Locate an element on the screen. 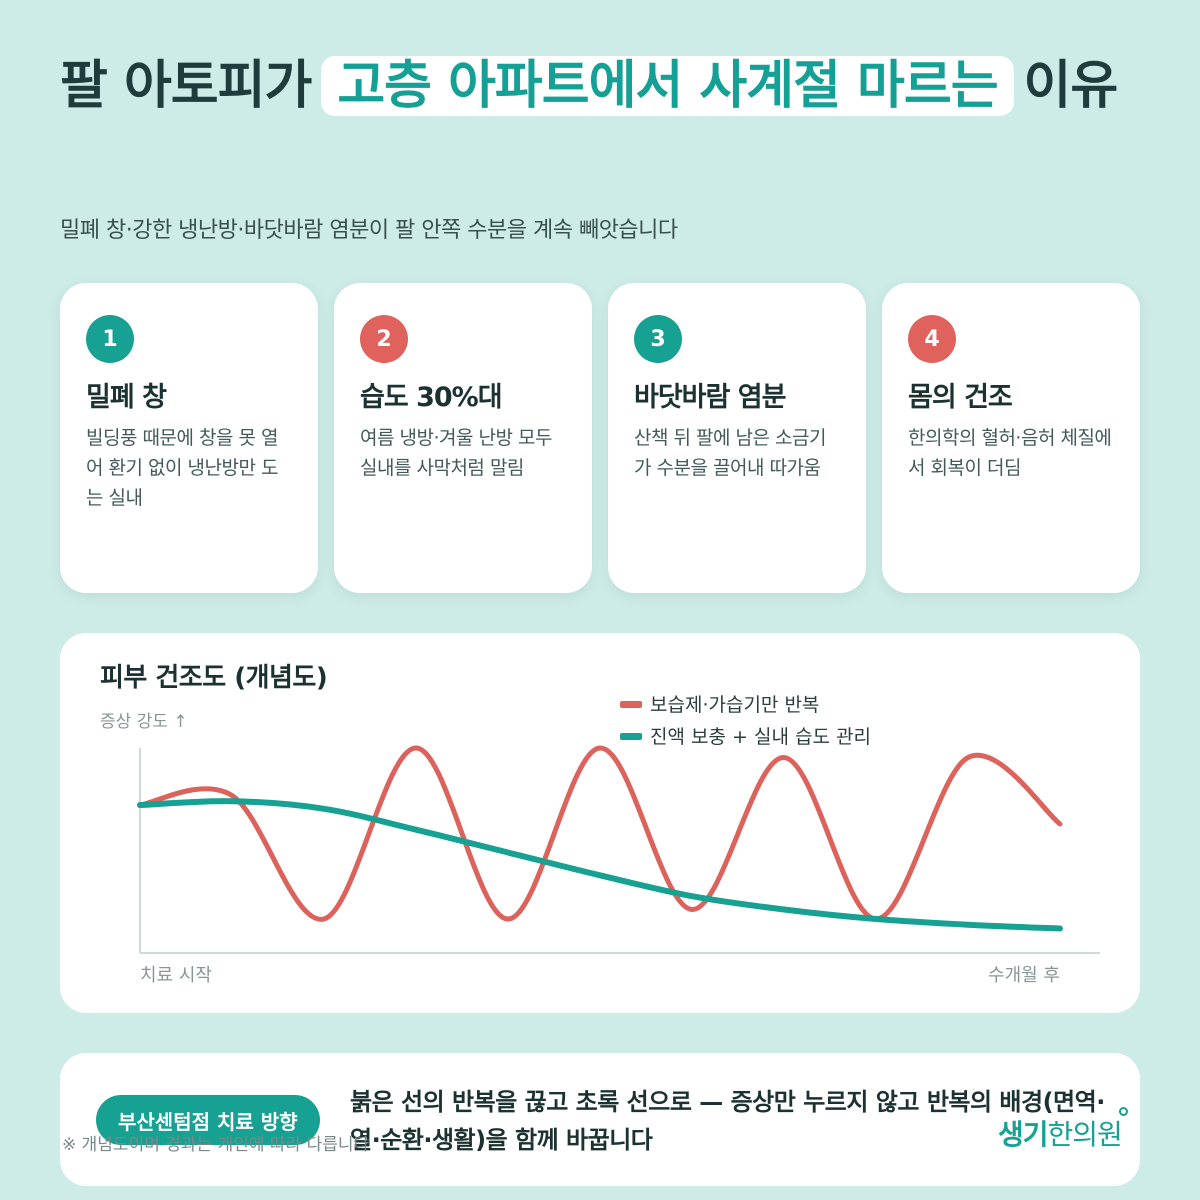 Image resolution: width=1200 pixels, height=1200 pixels. legend-label-repeat: 보습제·가습기만 반복 is located at coordinates (734, 705).